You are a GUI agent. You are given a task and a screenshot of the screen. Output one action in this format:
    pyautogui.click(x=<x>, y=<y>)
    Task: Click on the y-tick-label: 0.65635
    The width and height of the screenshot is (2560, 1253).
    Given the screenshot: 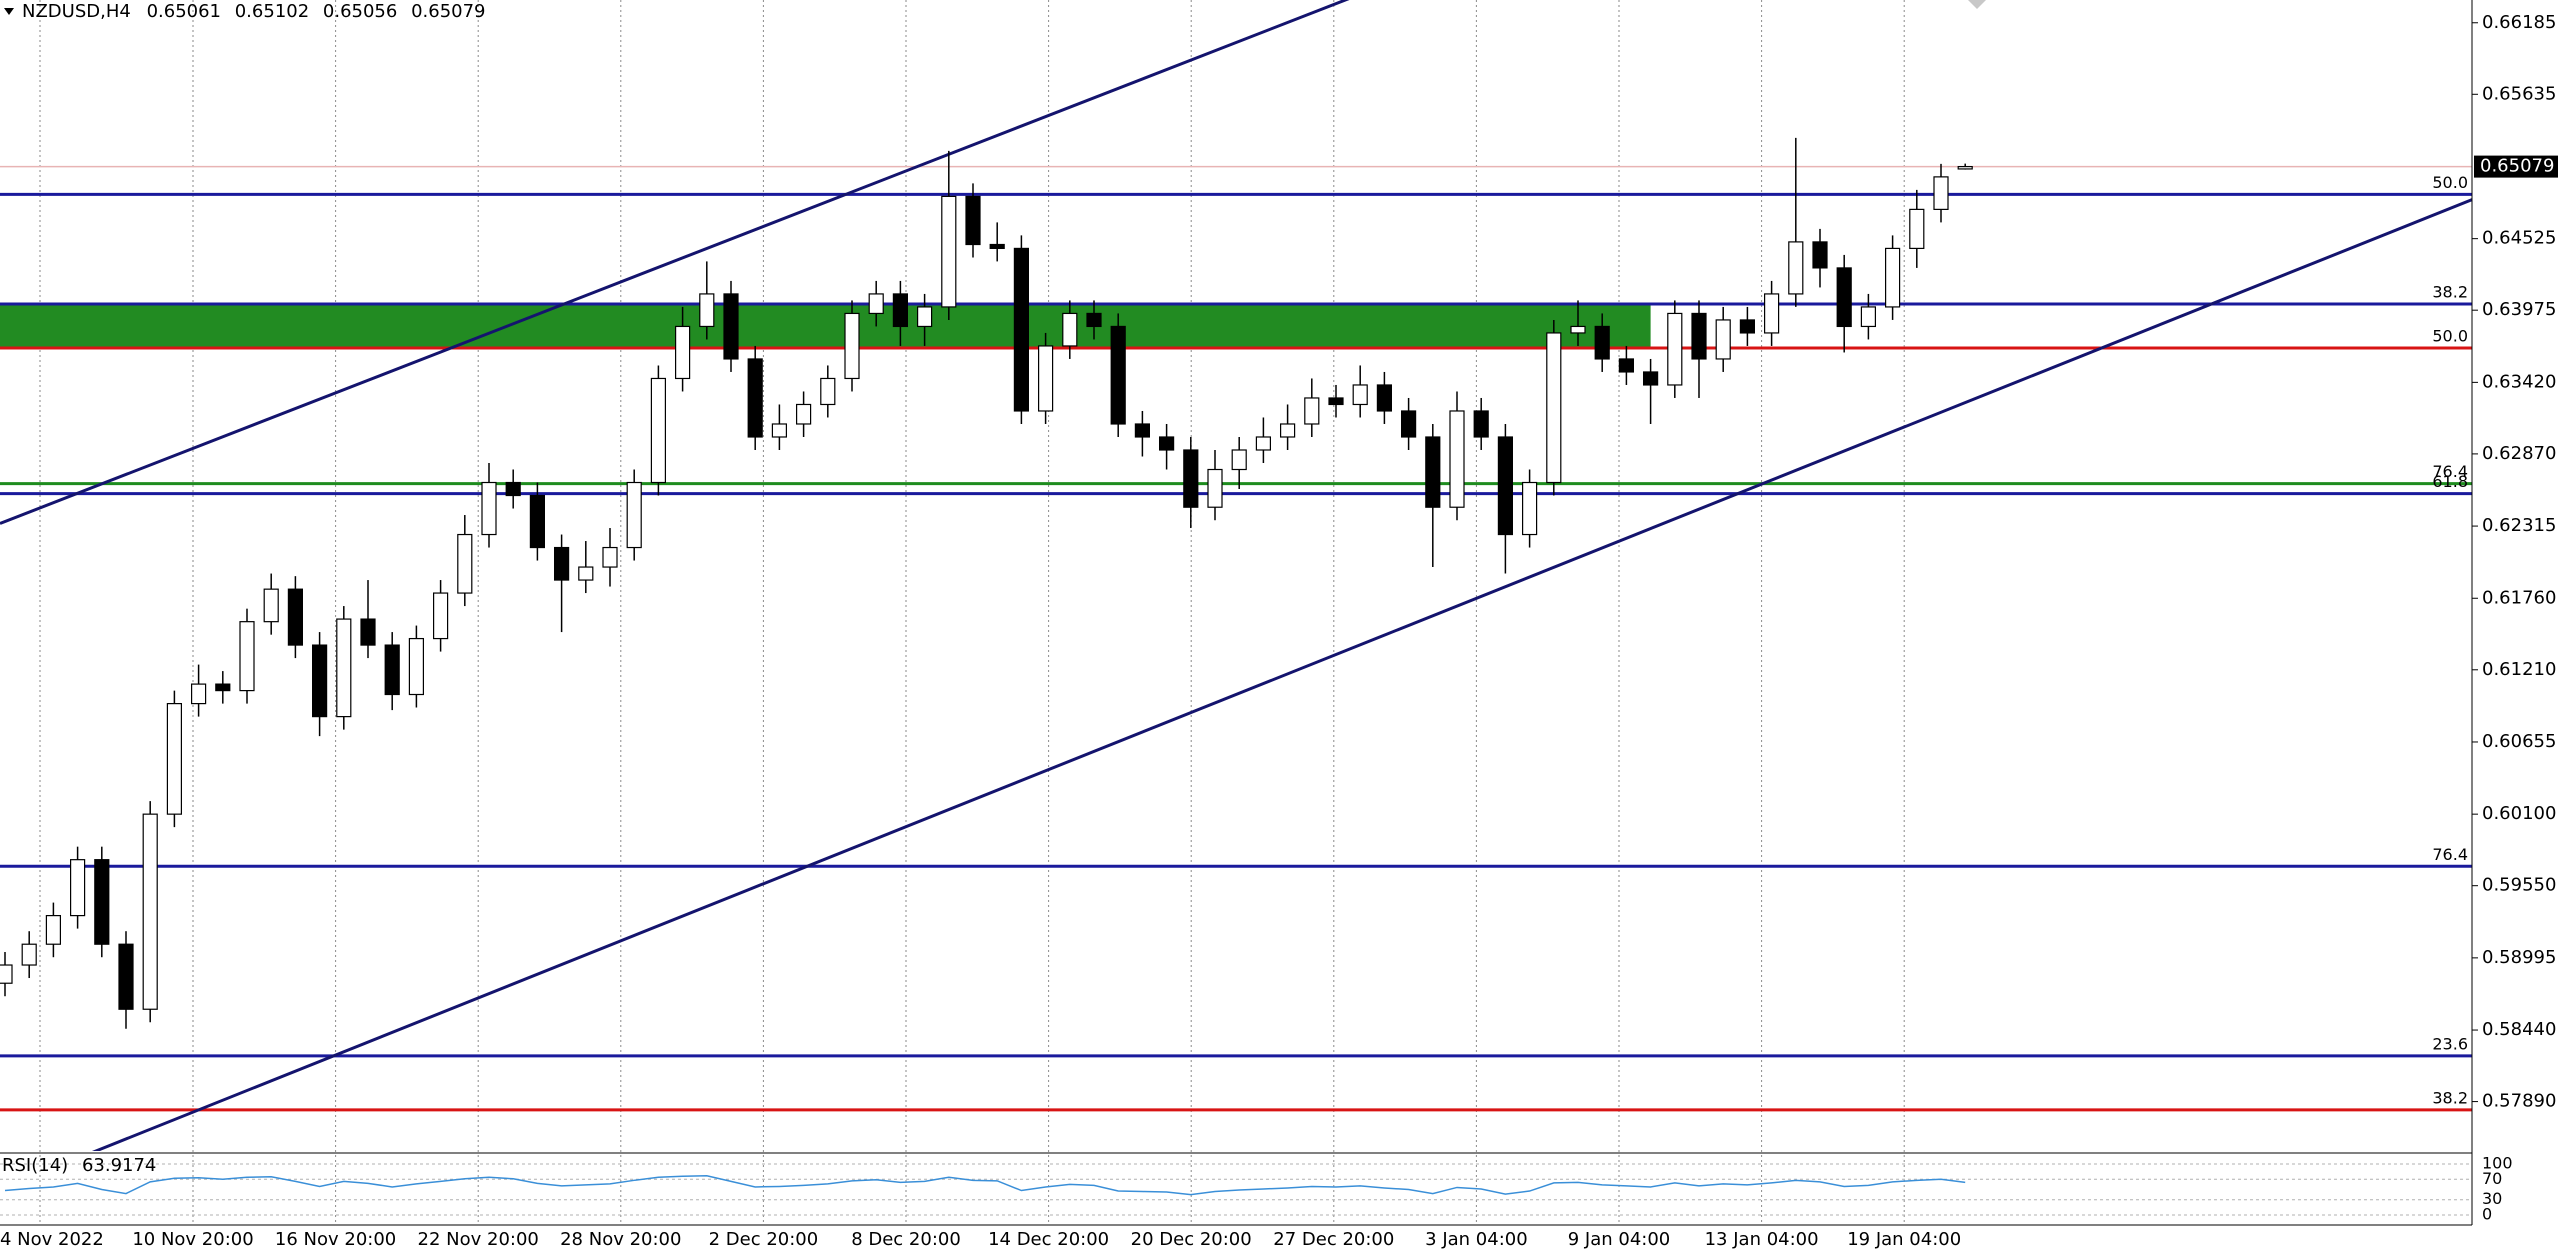 What is the action you would take?
    pyautogui.click(x=2519, y=93)
    